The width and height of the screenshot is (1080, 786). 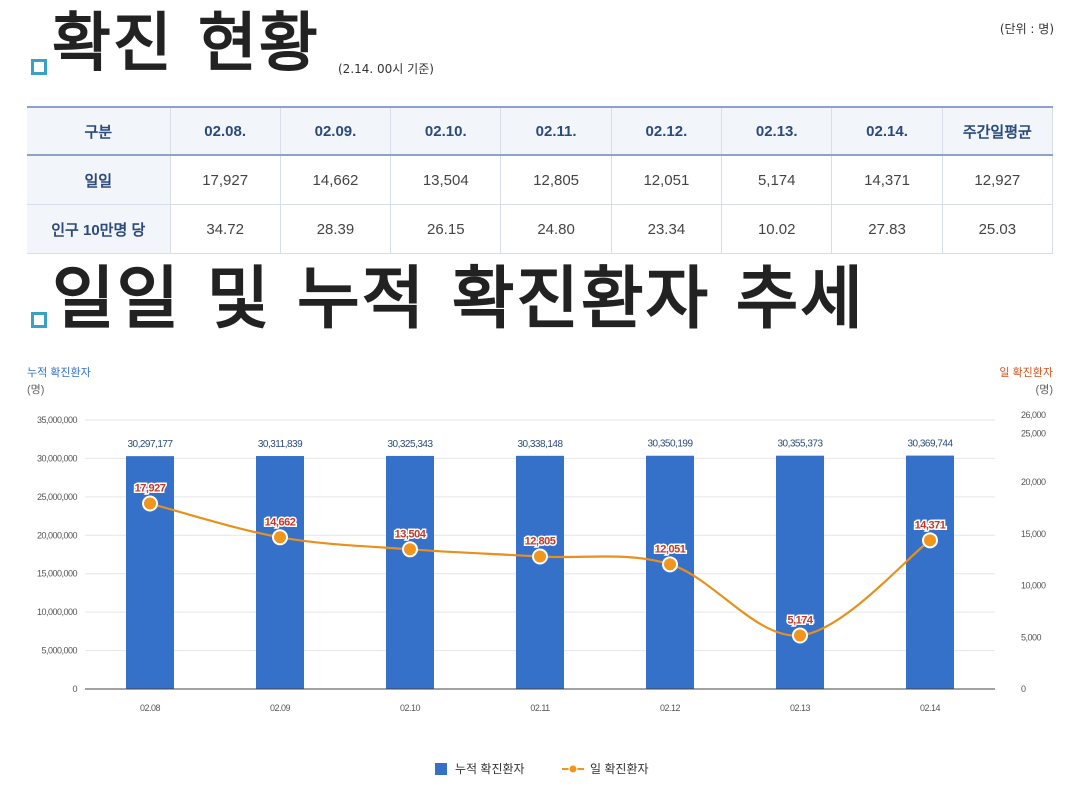 What do you see at coordinates (540, 542) in the screenshot?
I see `line-data-label: 12,805` at bounding box center [540, 542].